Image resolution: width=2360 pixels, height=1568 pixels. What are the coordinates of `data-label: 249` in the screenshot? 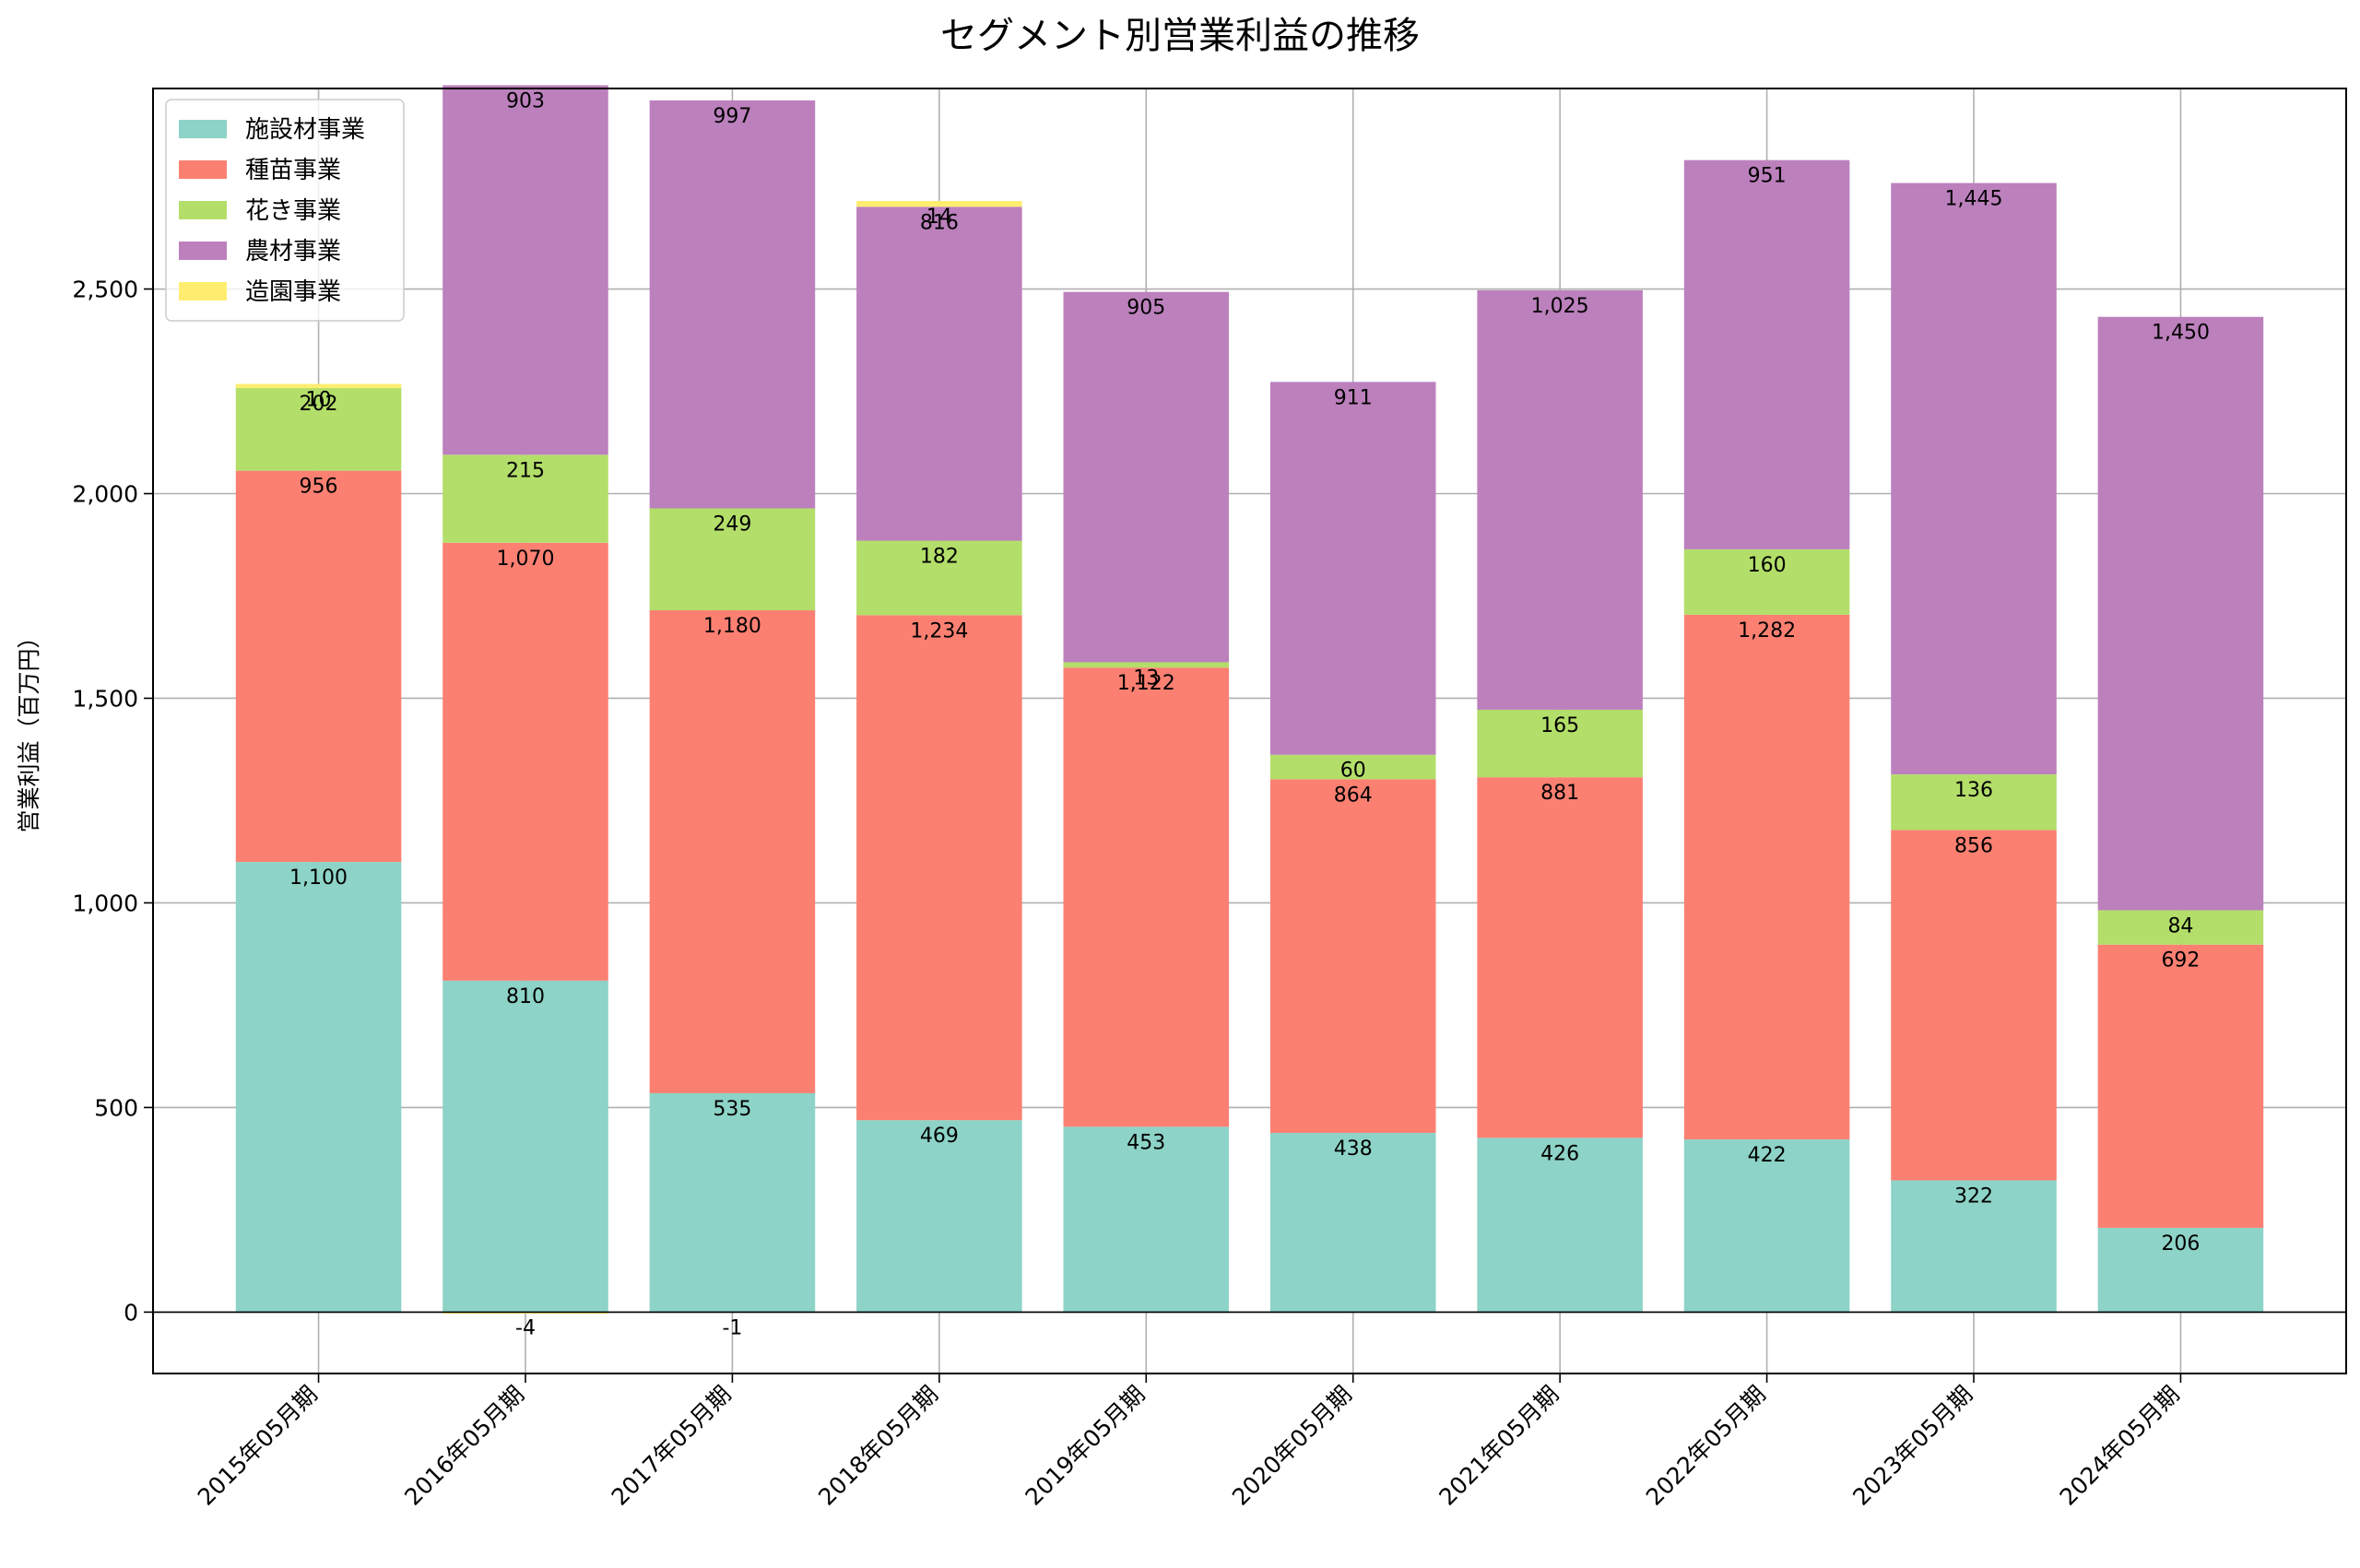 It's located at (732, 525).